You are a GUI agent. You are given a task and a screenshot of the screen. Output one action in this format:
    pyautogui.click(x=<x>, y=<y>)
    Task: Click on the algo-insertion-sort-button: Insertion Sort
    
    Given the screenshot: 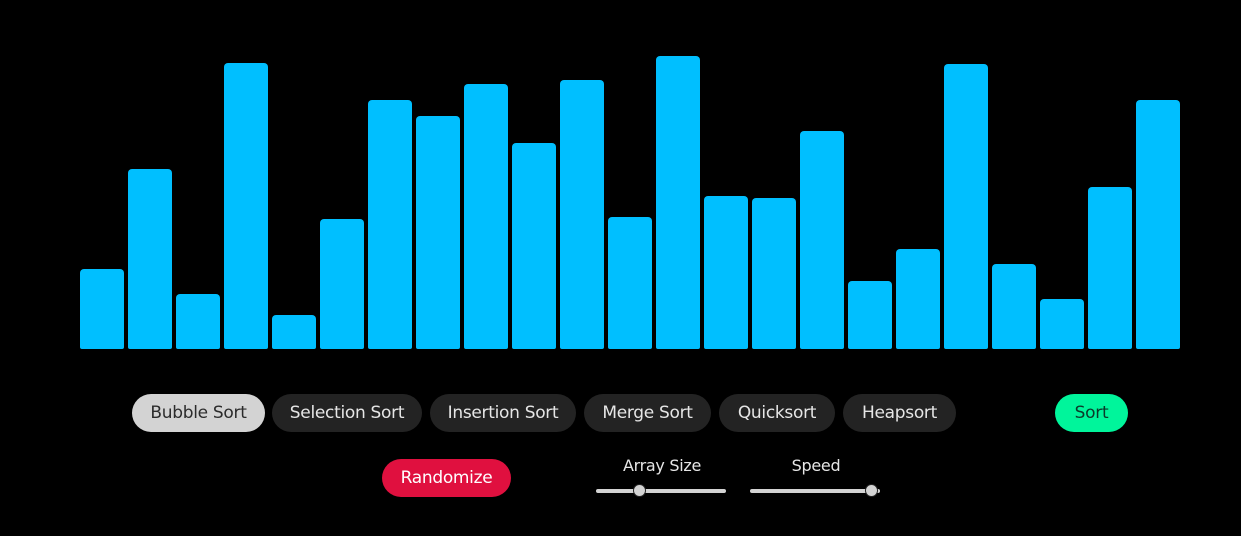 What is the action you would take?
    pyautogui.click(x=503, y=413)
    